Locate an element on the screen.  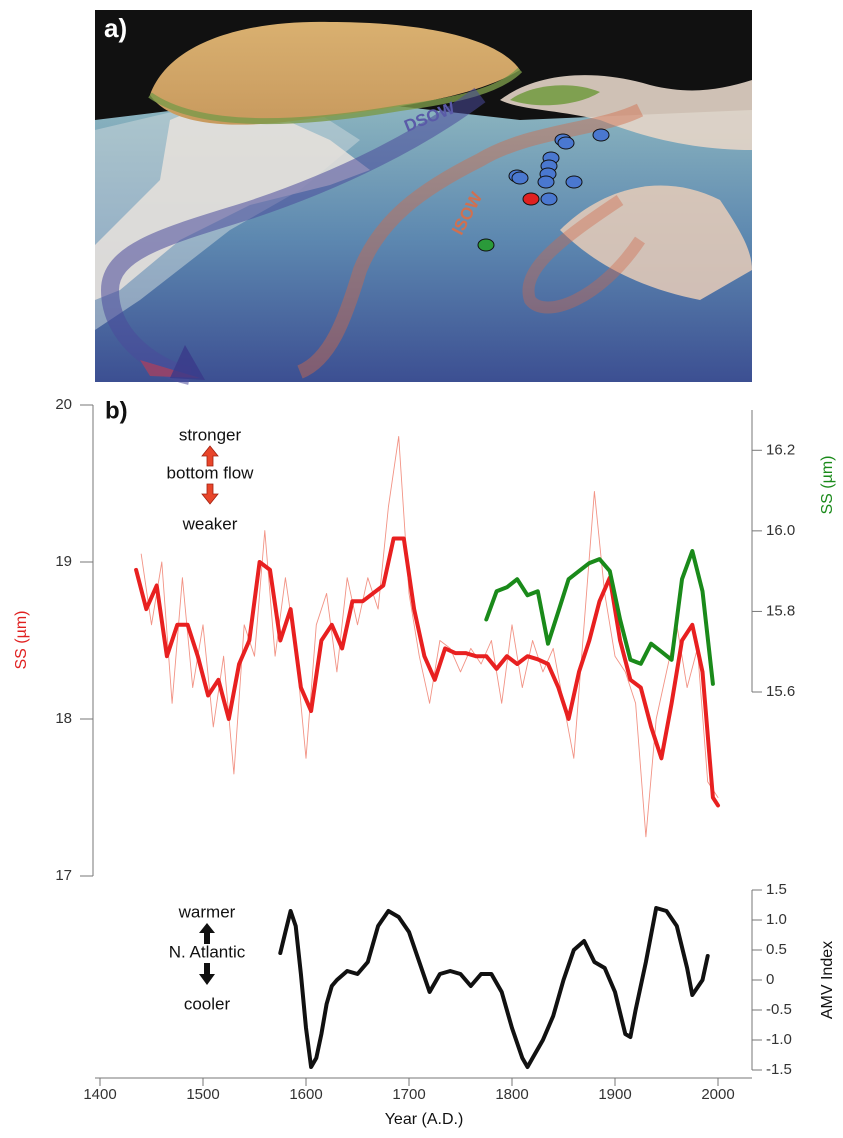
map-greenland is located at coordinates (335, 73).